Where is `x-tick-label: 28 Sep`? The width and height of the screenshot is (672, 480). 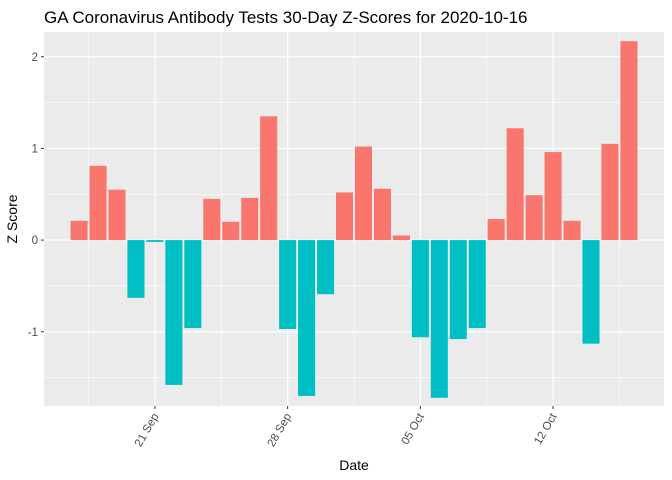 x-tick-label: 28 Sep is located at coordinates (280, 431).